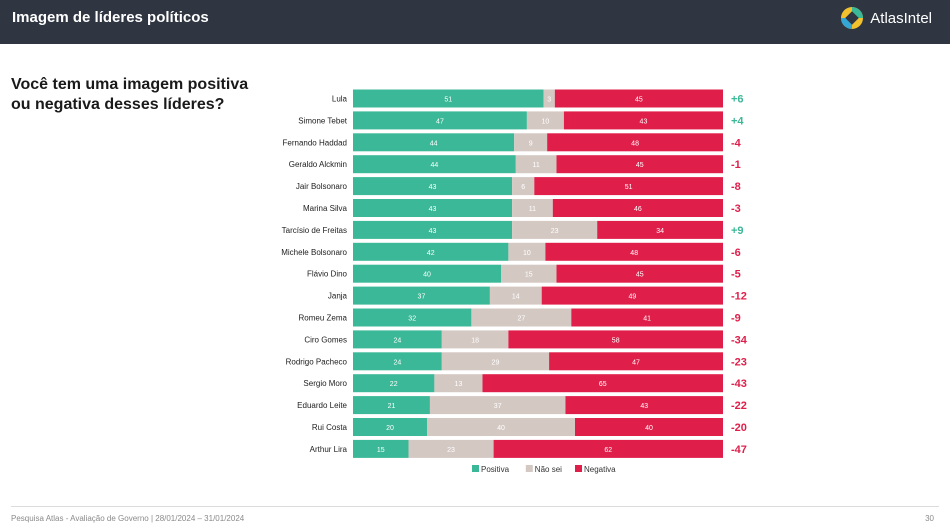  What do you see at coordinates (578, 468) in the screenshot?
I see `legend-swatch-negative` at bounding box center [578, 468].